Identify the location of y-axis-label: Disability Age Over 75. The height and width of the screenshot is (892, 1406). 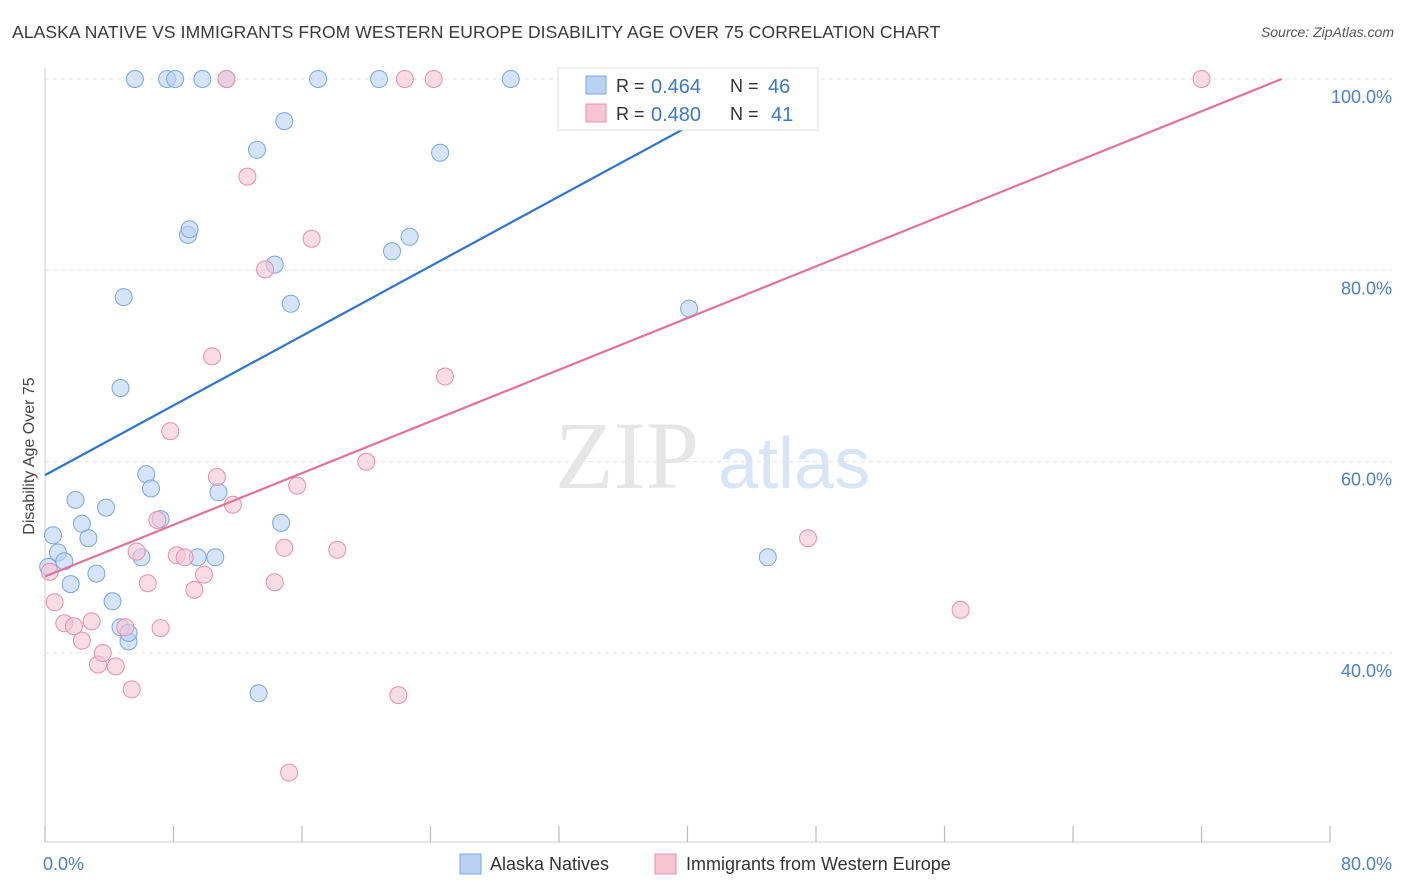
(29, 456).